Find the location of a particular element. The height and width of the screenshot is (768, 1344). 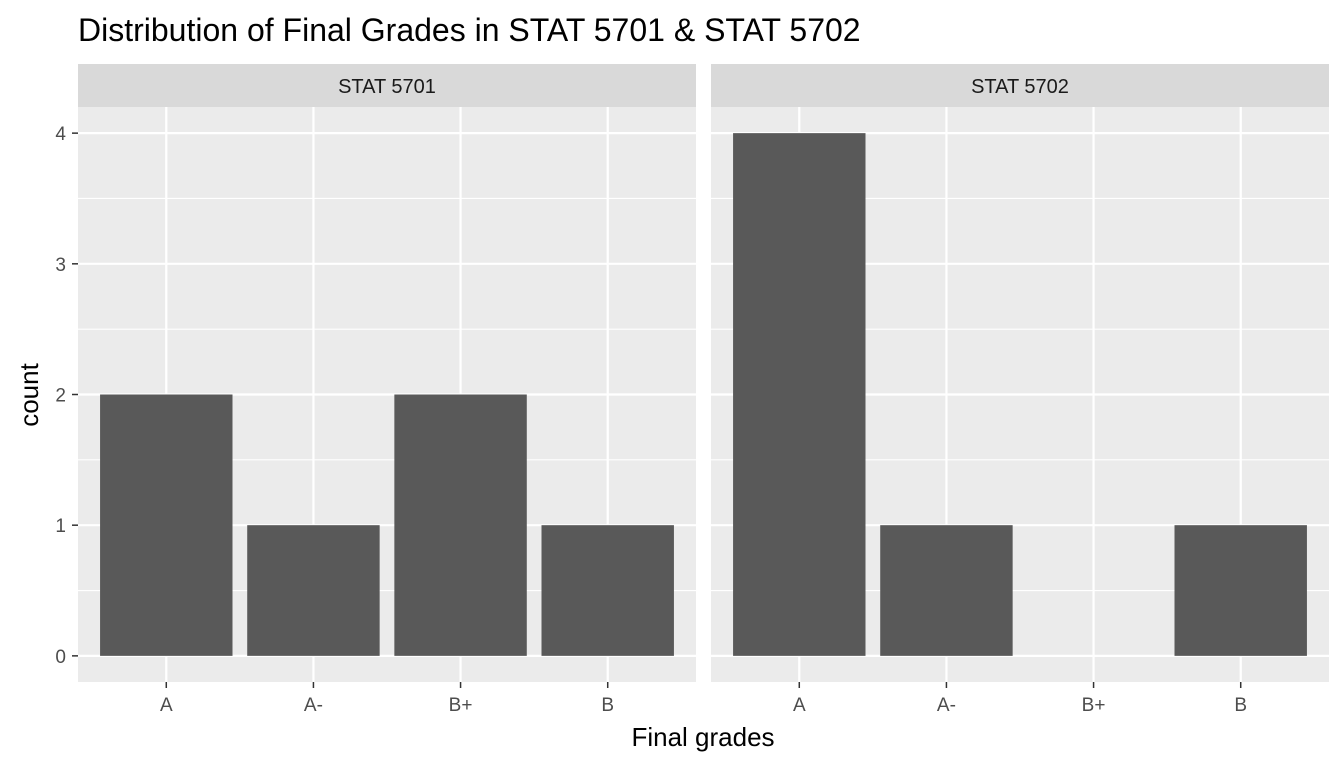

x-axis-title: Final grades is located at coordinates (702, 737).